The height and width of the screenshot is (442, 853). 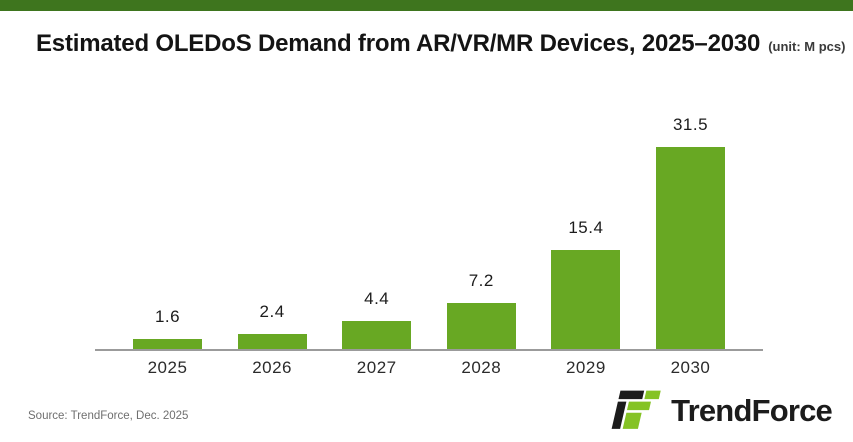 What do you see at coordinates (272, 236) in the screenshot?
I see `bar-group-2026: 2.4 2026` at bounding box center [272, 236].